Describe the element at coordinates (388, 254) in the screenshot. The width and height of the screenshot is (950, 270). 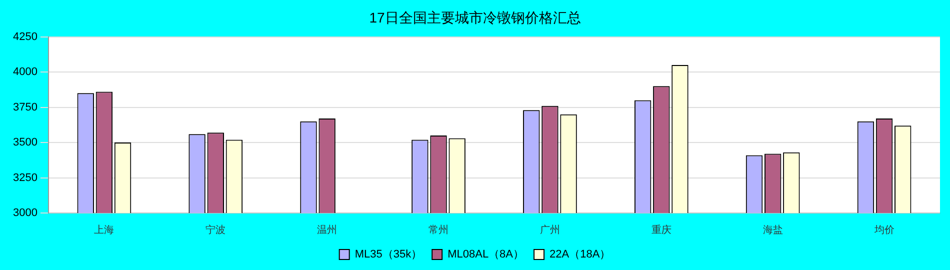
I see `legend-label: ML35（35k）` at that location.